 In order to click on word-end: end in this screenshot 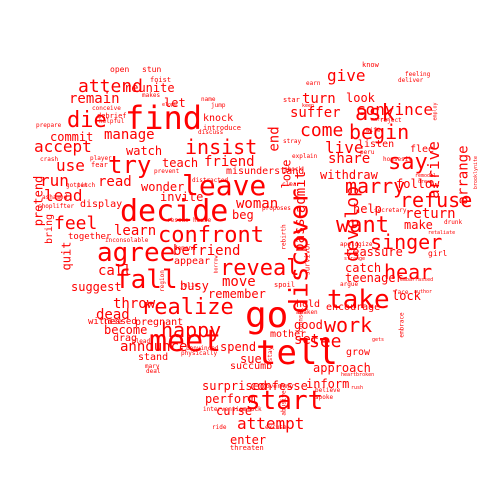, I will do `click(274, 139)`.